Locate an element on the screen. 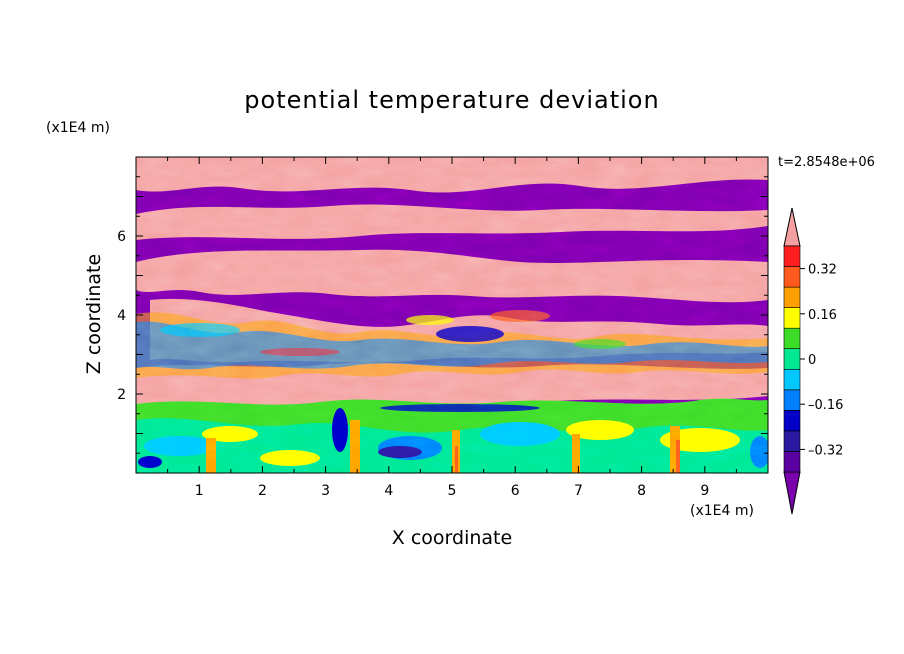  time-annotation: t=2.8548e+06 is located at coordinates (826, 162).